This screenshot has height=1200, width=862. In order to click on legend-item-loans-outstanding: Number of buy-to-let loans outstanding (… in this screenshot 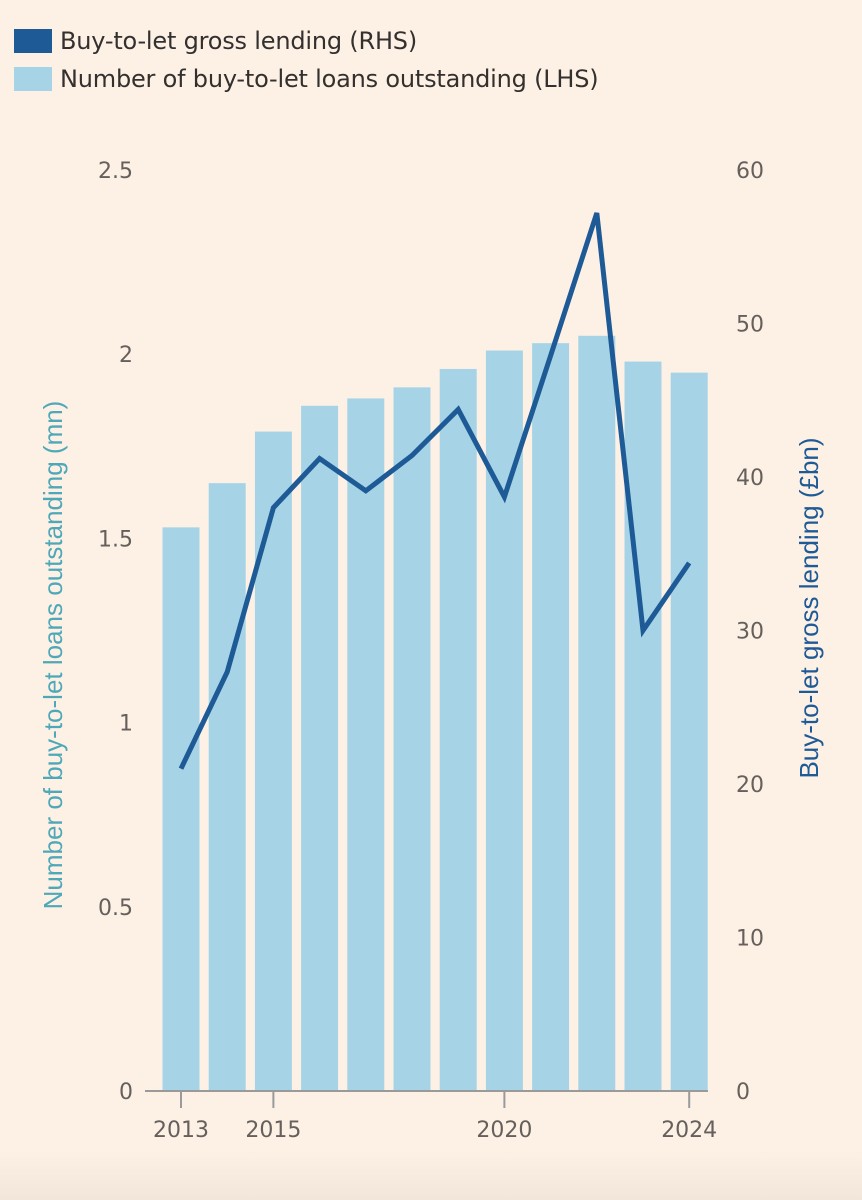, I will do `click(306, 79)`.